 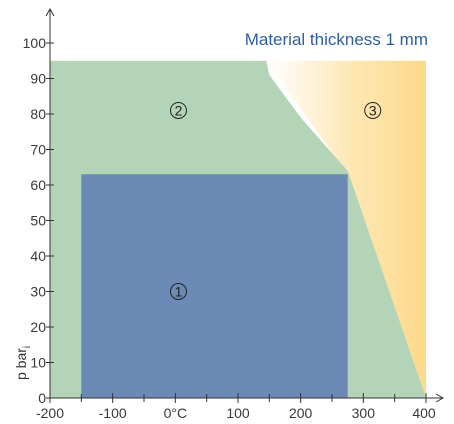 I want to click on x-tick-label: 200, so click(x=301, y=413).